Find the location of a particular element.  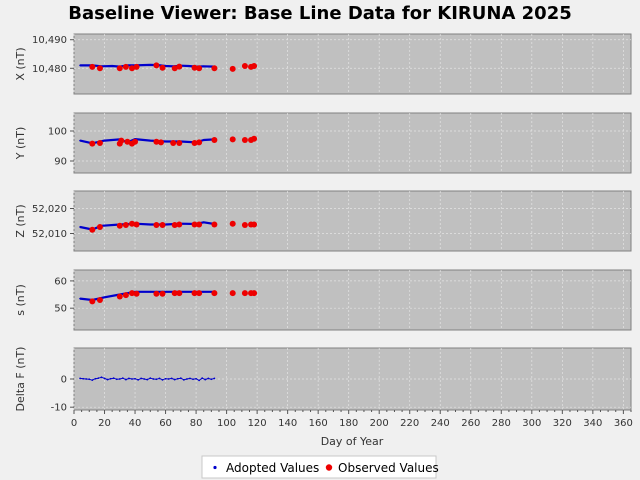

x-tick-label: 240 is located at coordinates (440, 423).